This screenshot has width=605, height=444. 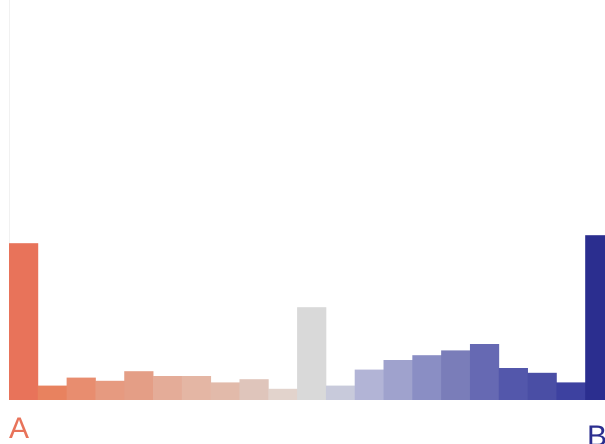 I want to click on axis-label-right: B, so click(x=596, y=432).